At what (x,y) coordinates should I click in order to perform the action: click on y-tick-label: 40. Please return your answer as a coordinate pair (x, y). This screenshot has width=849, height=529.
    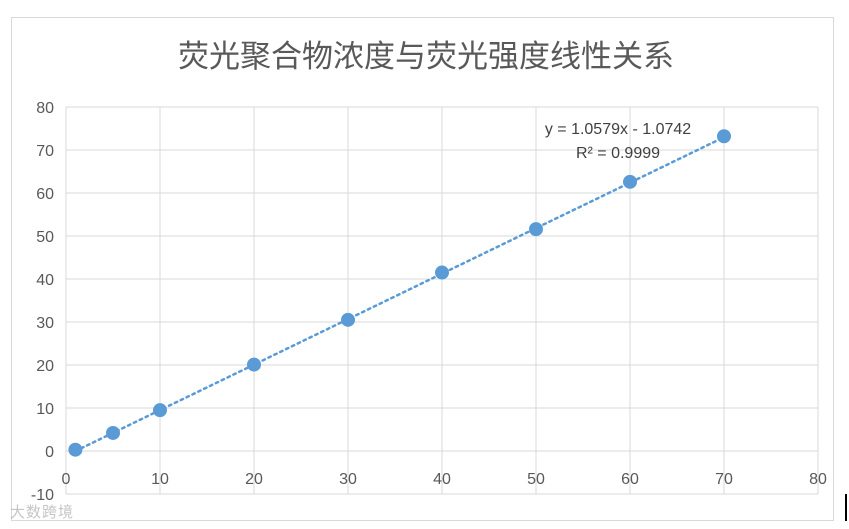
    Looking at the image, I should click on (45, 280).